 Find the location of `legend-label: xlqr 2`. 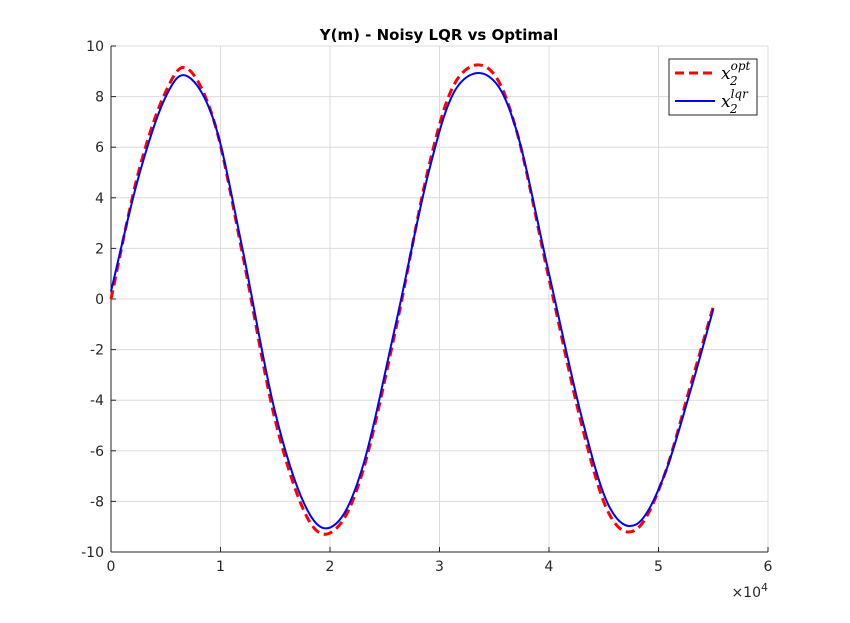

legend-label: xlqr 2 is located at coordinates (735, 101).